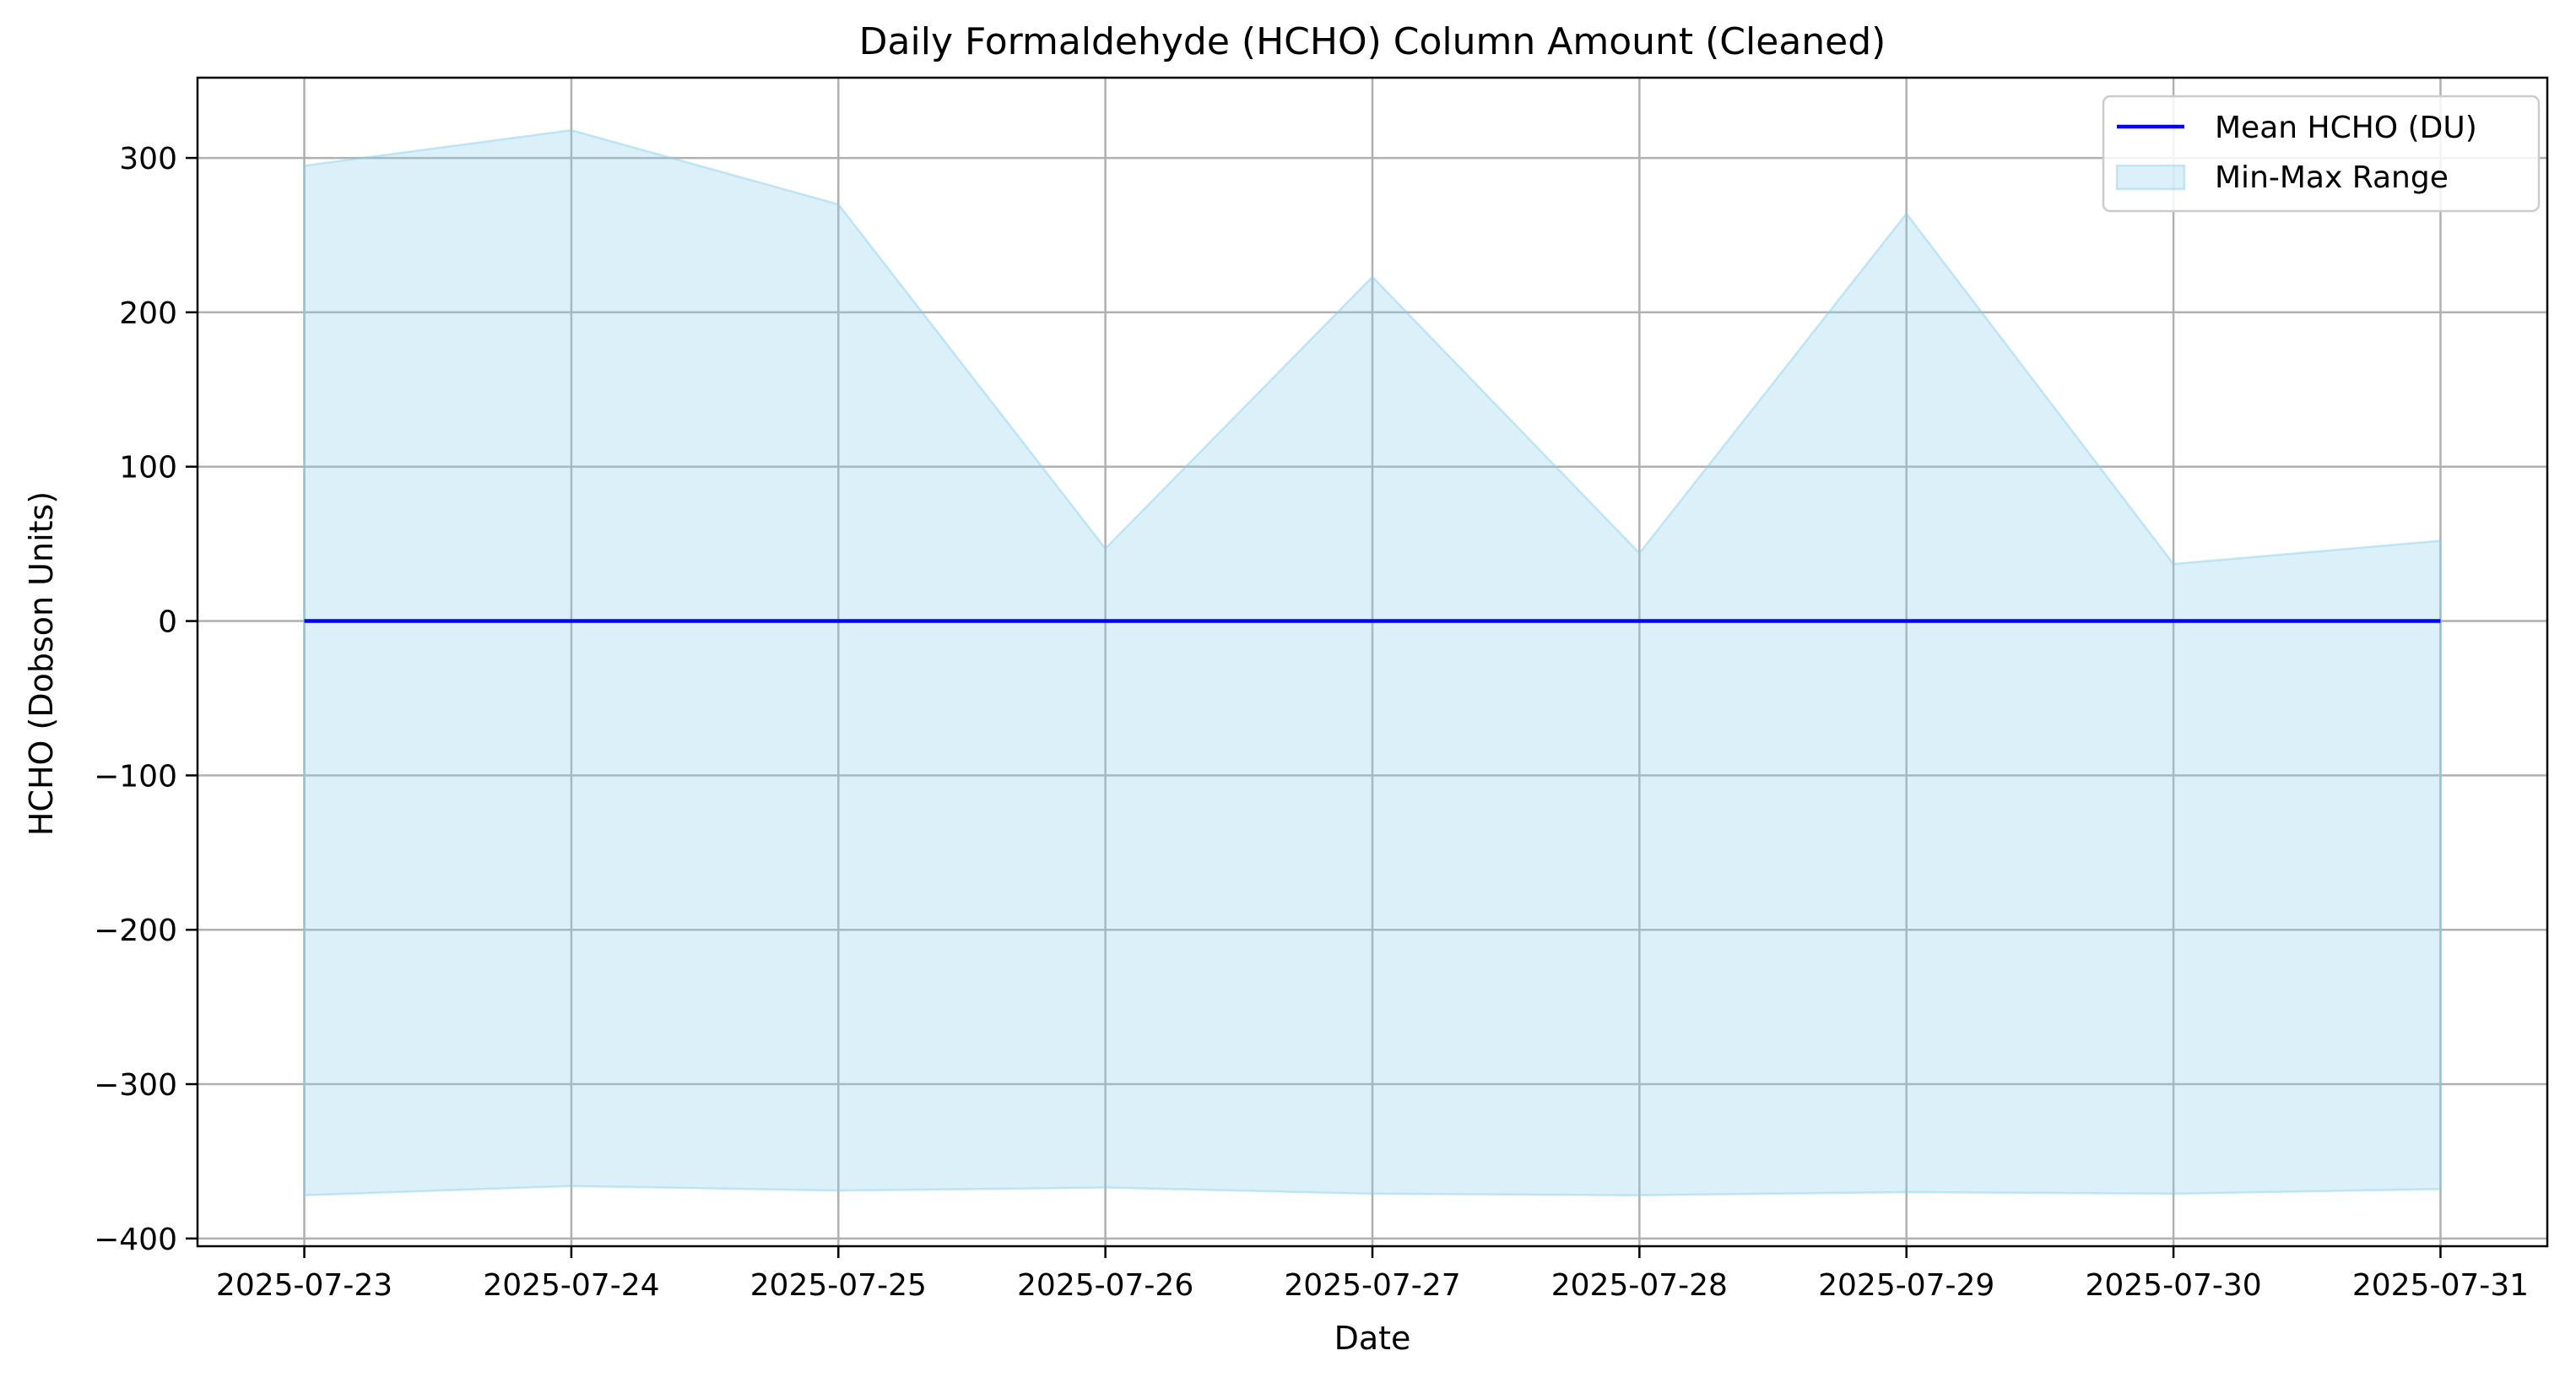 The image size is (2576, 1383). What do you see at coordinates (1105, 1285) in the screenshot?
I see `x-tick-label: 2025-07-26` at bounding box center [1105, 1285].